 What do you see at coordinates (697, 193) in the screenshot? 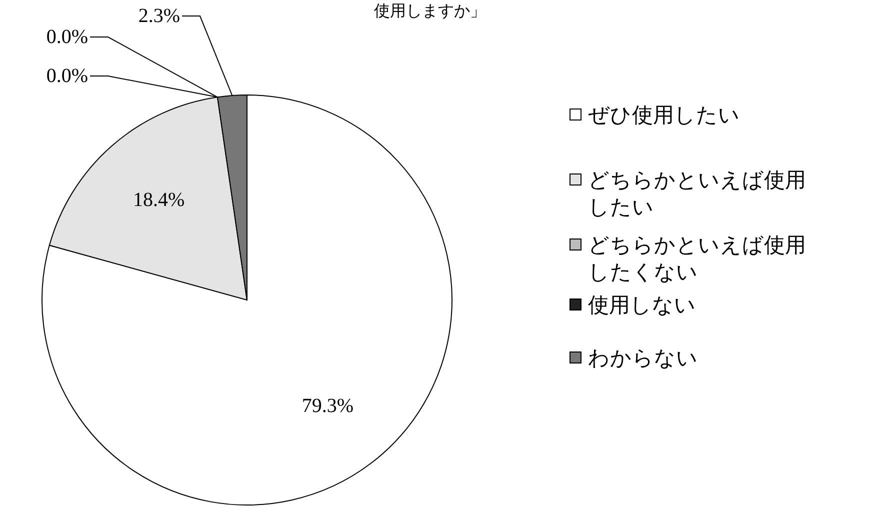
I see `legend-label: どちらかといえば使用したい` at bounding box center [697, 193].